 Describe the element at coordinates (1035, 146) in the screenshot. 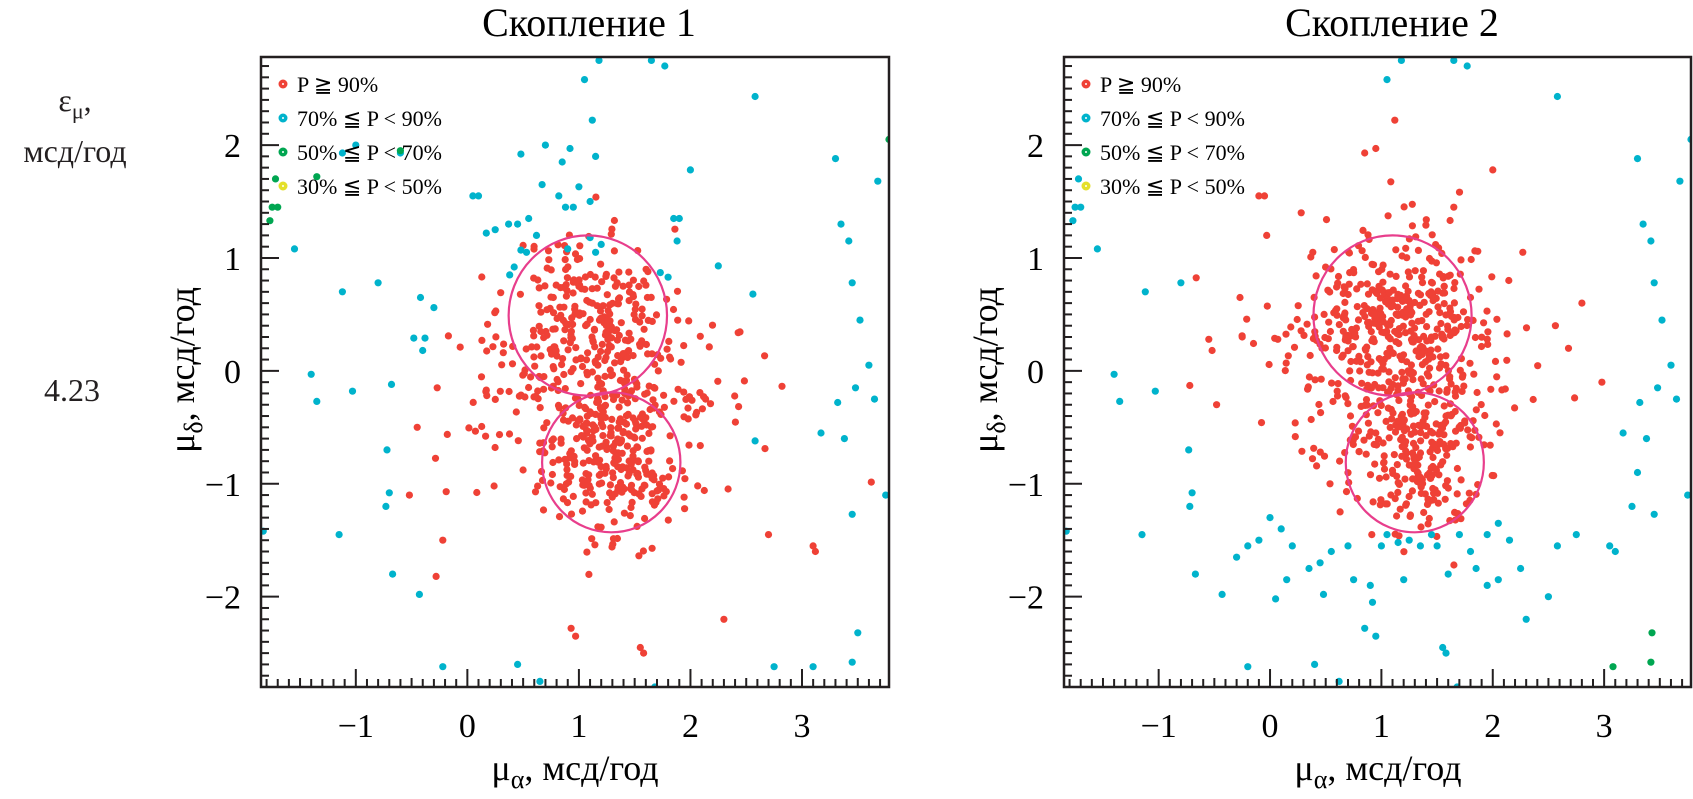

I see `y-tick-label: 2` at that location.